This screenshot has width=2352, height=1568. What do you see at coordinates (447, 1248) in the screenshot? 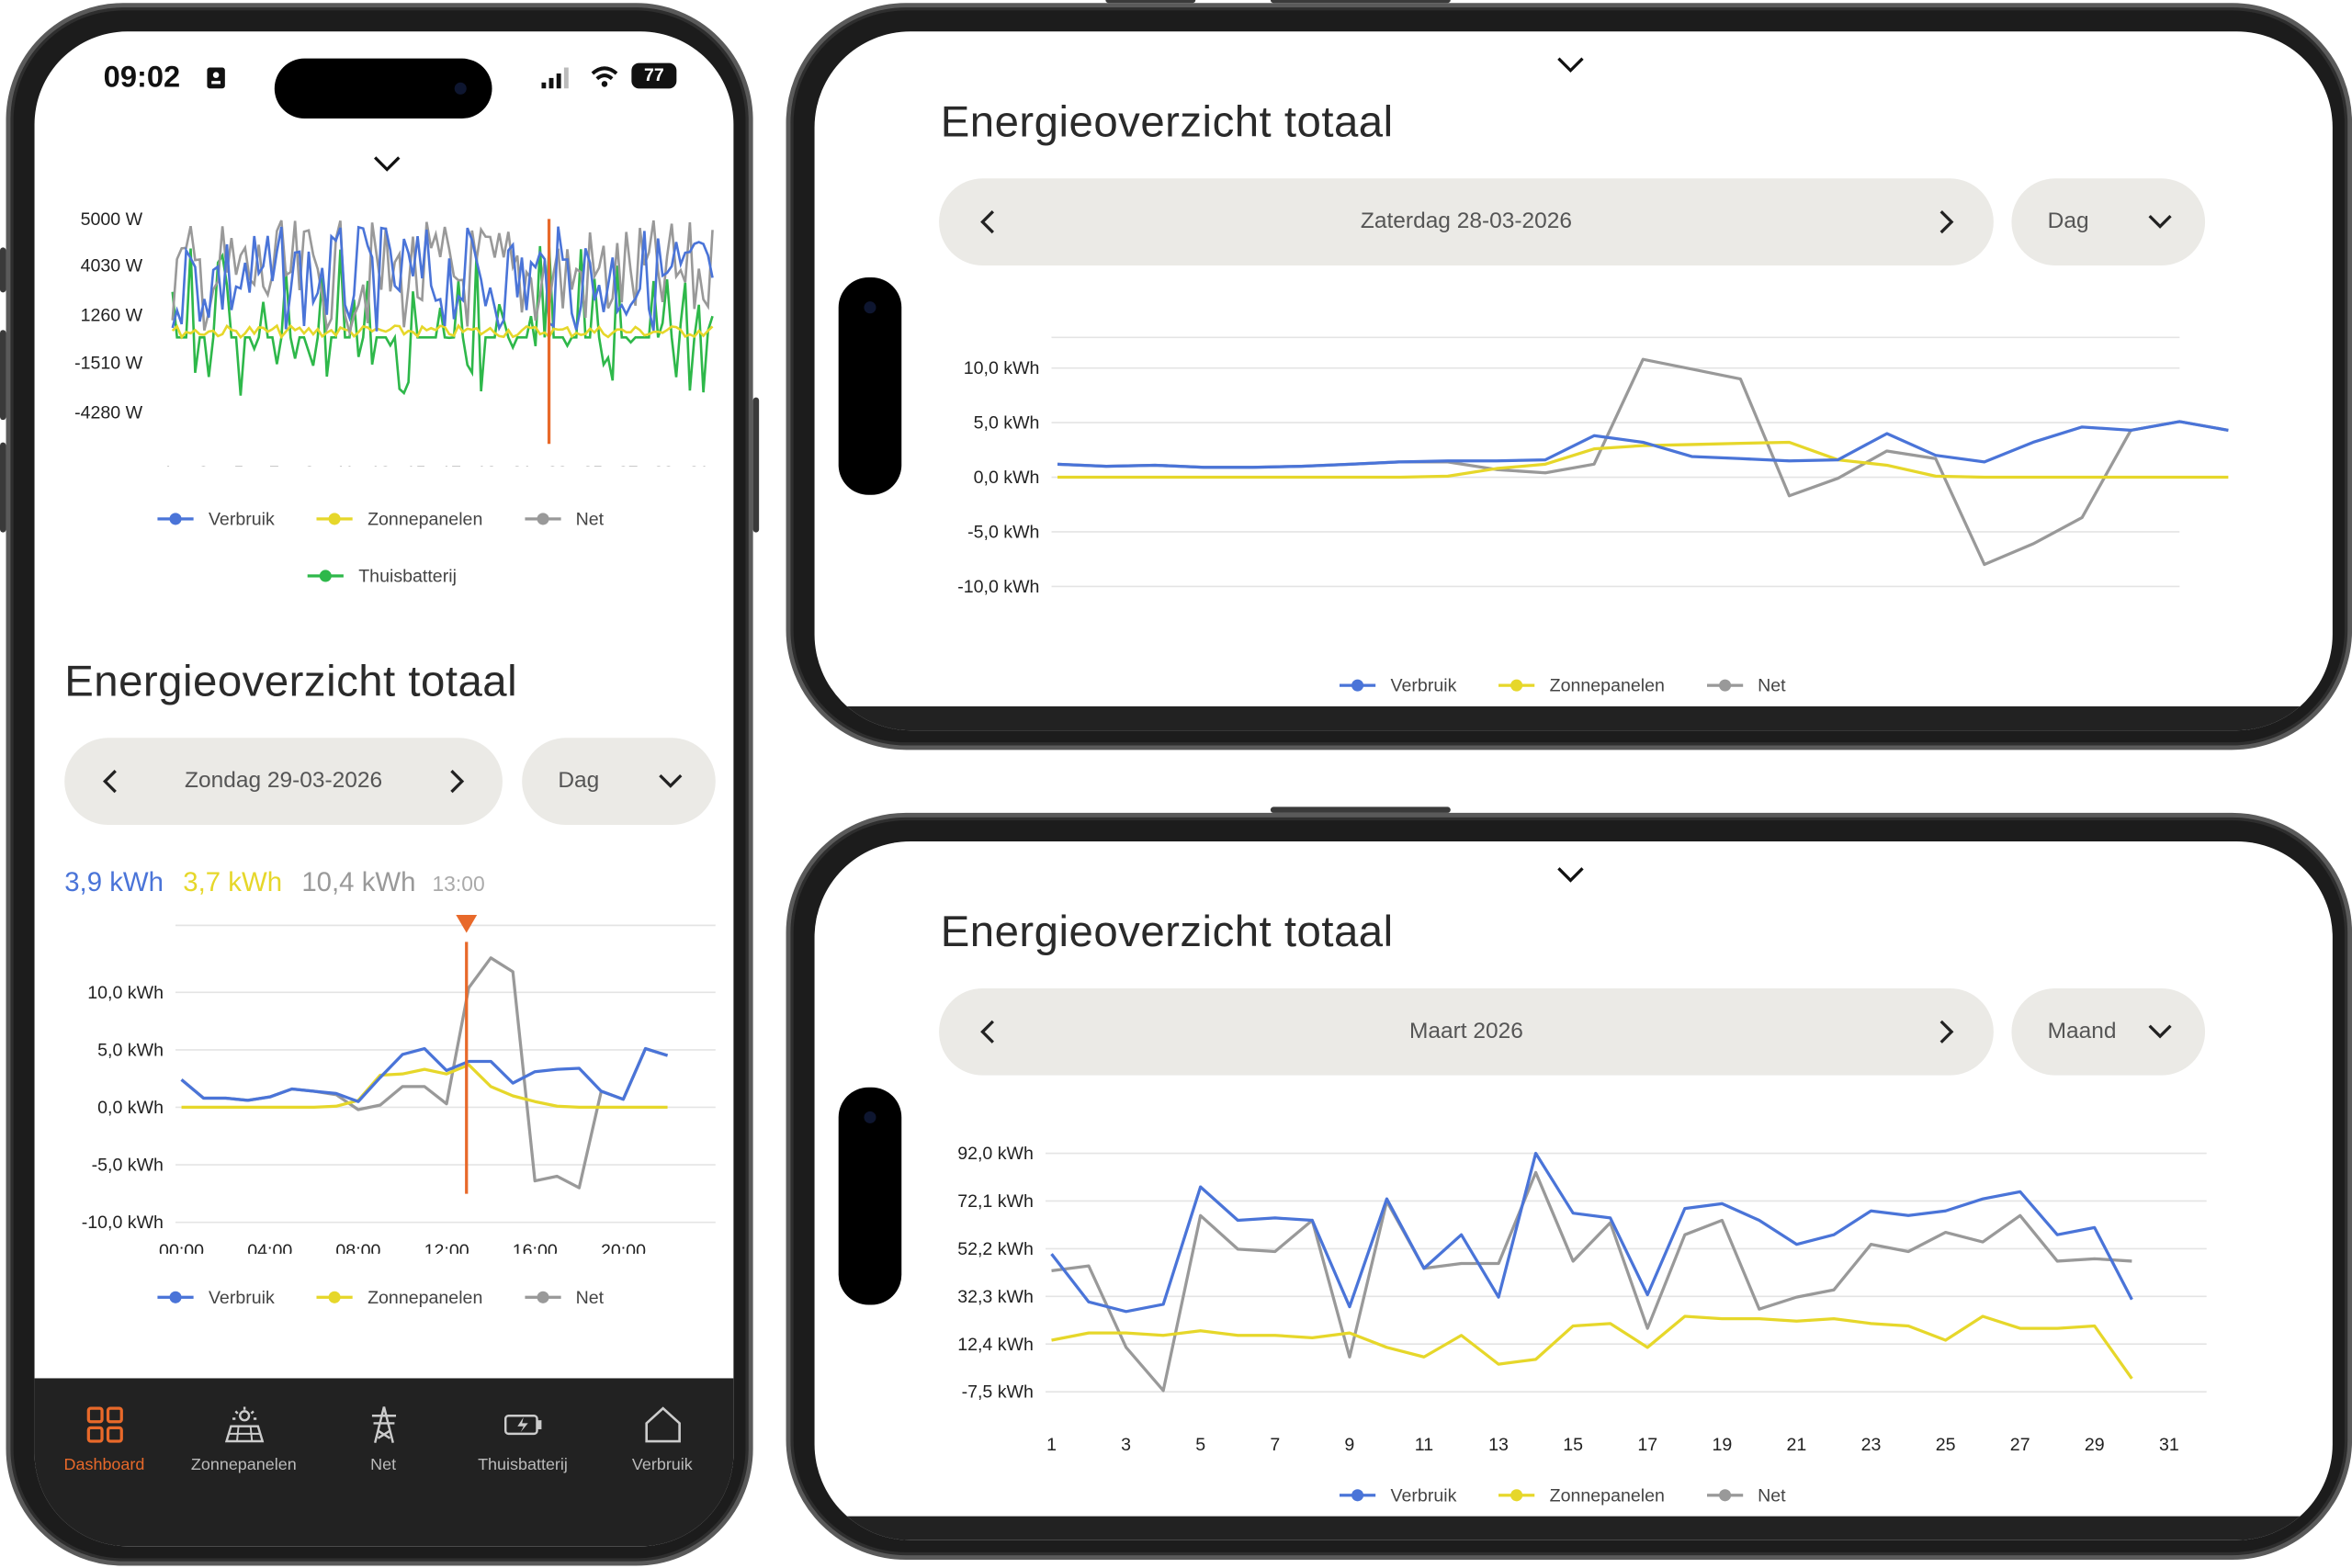
I see `x-tick-label: 12:00` at bounding box center [447, 1248].